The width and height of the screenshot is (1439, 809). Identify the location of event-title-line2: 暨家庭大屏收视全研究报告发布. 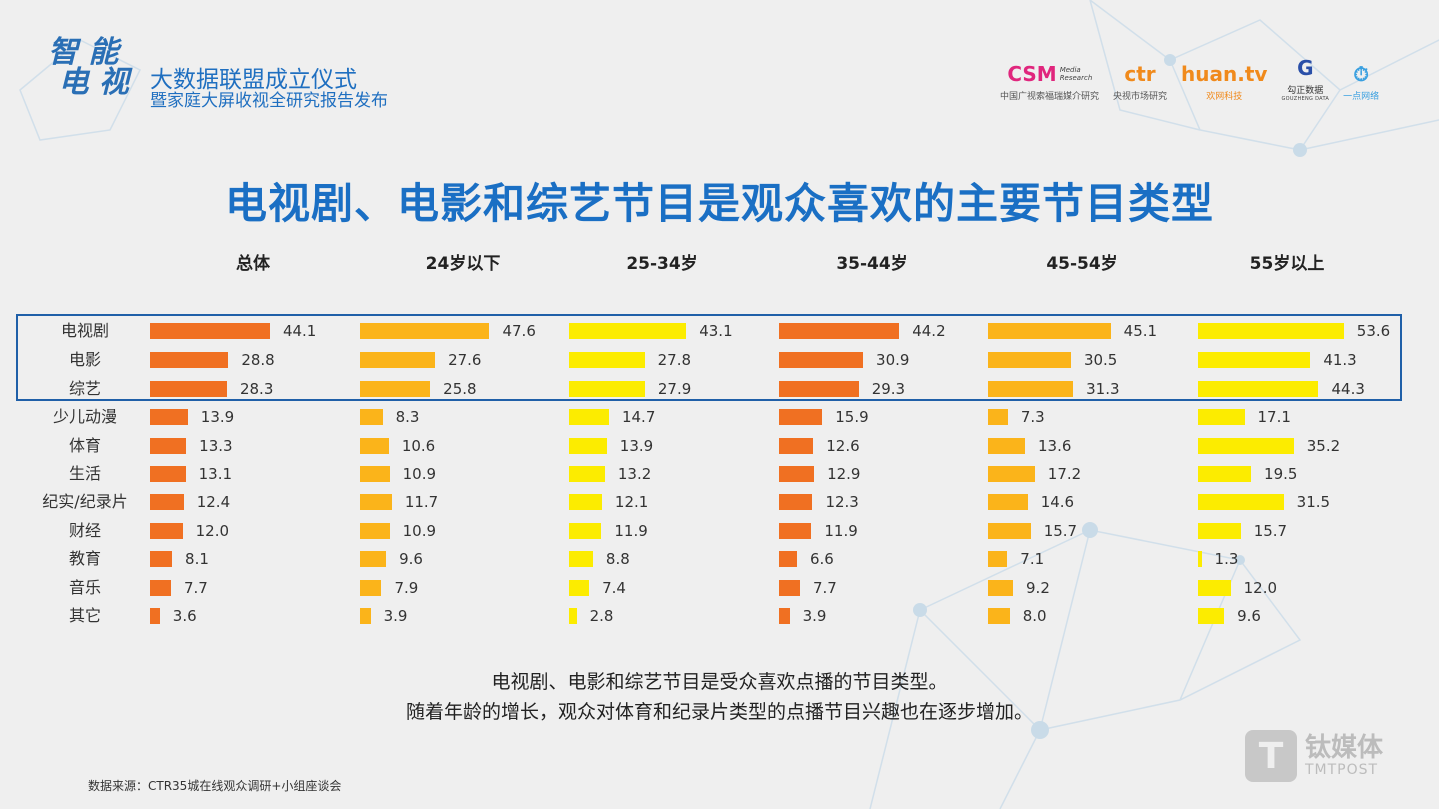
(269, 101).